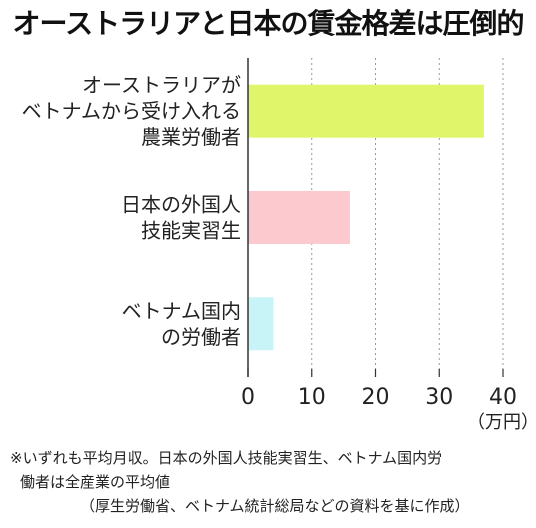  I want to click on footnote-line-3: （厚生労働省、ベトナム統計総局などの資料を基に作成）, so click(275, 506).